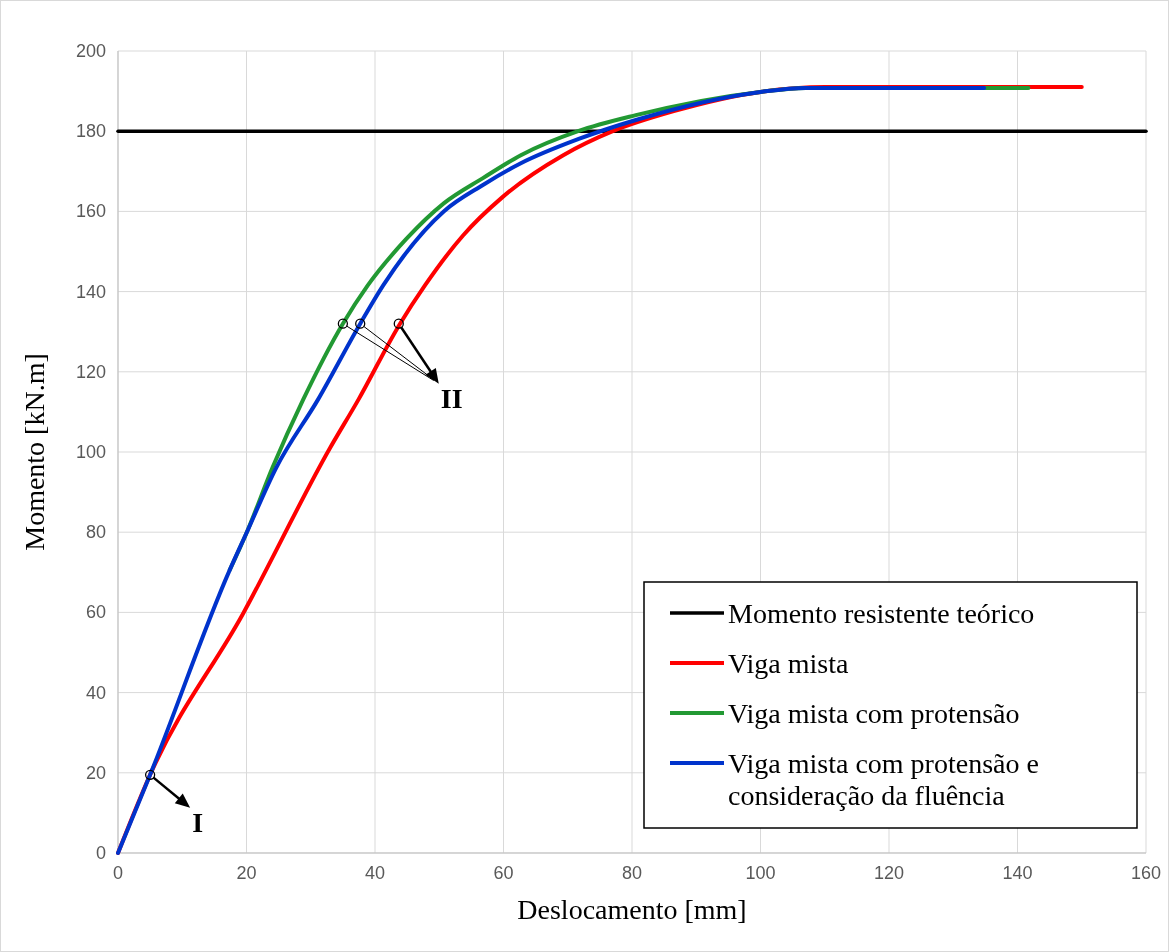 This screenshot has width=1169, height=952. What do you see at coordinates (118, 873) in the screenshot?
I see `x-tick-label: 0` at bounding box center [118, 873].